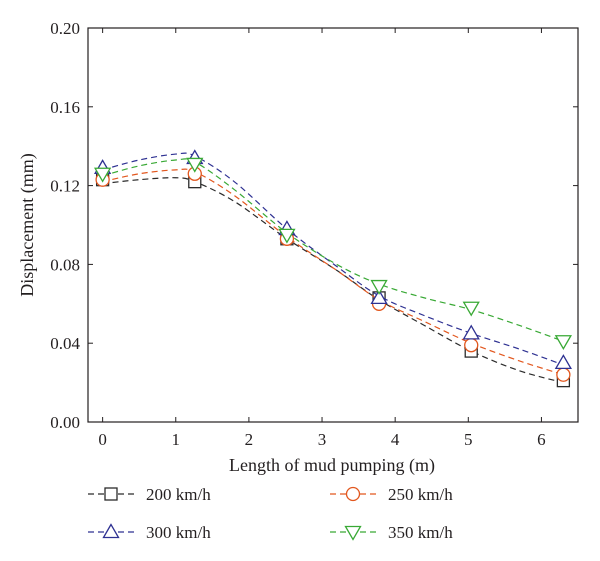 The height and width of the screenshot is (561, 600). Describe the element at coordinates (65, 28) in the screenshot. I see `y-tick-label: 0.20` at that location.